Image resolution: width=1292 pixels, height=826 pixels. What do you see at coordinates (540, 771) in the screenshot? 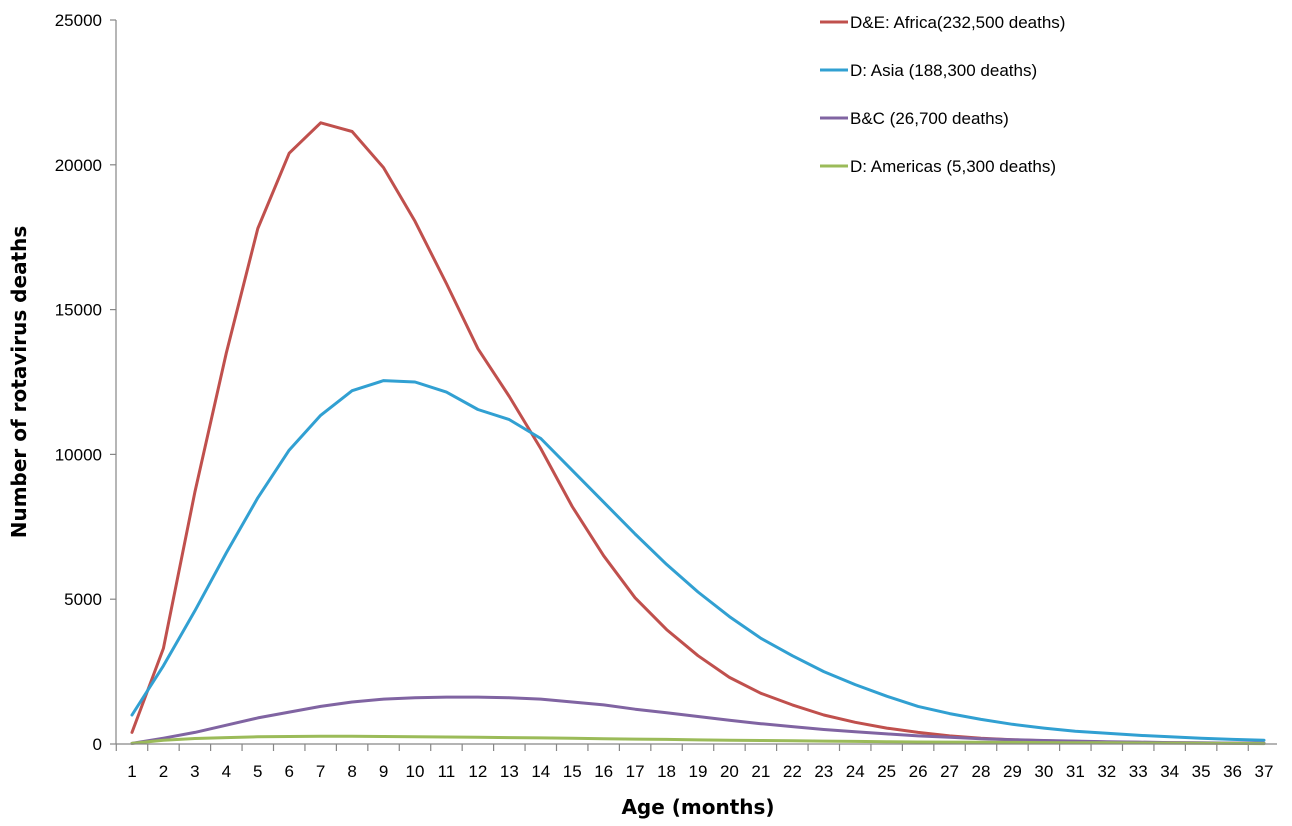
I see `x-tick-label: 14` at bounding box center [540, 771].